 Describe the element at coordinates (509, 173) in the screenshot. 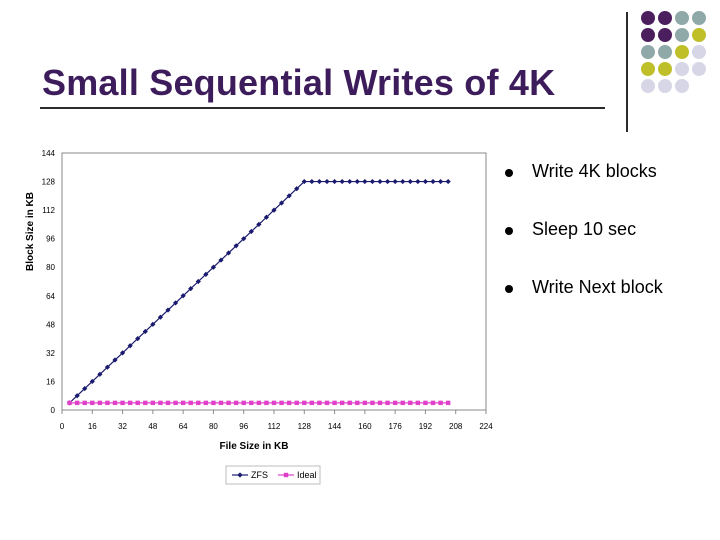

I see `bullet-dot-icon` at that location.